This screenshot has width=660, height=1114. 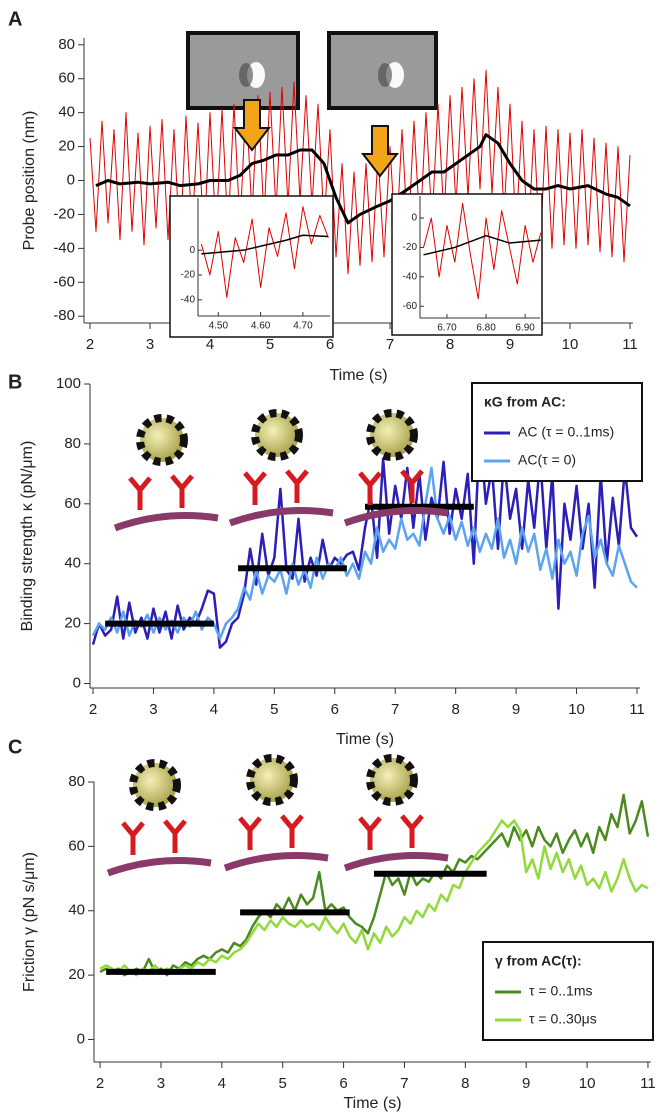 I want to click on x-tick-label: 4.60, so click(x=261, y=326).